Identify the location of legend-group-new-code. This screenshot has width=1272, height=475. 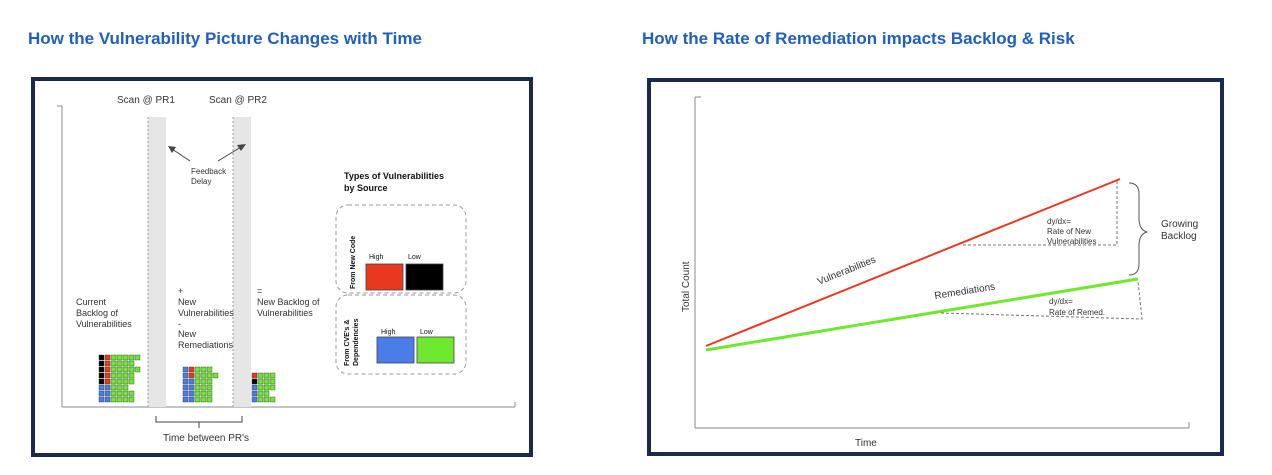
(401, 249).